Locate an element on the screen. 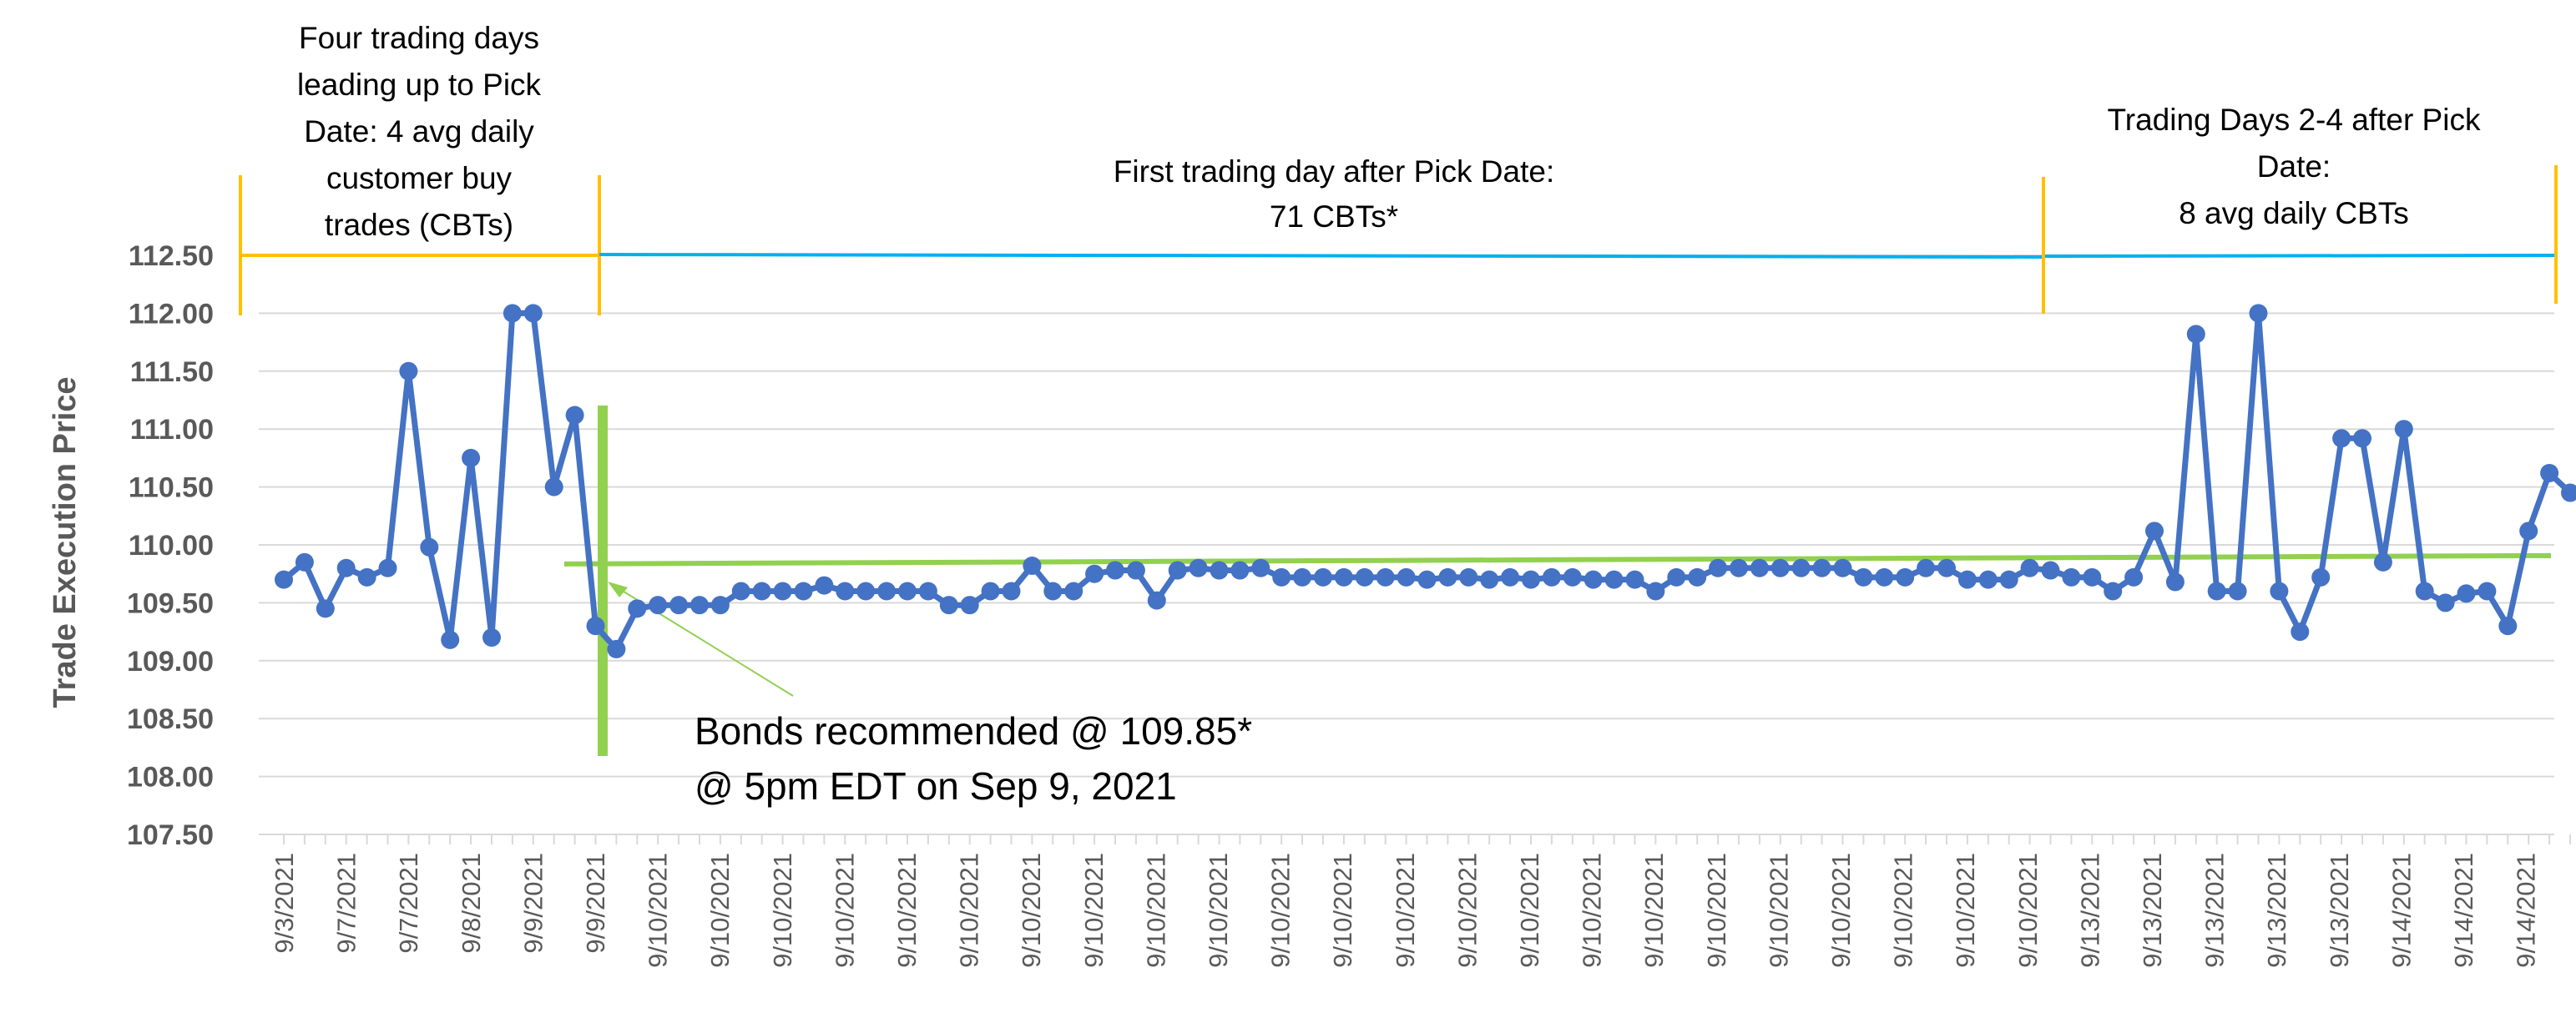 This screenshot has height=1018, width=2576. y-tick-label: 109.00 is located at coordinates (170, 662).